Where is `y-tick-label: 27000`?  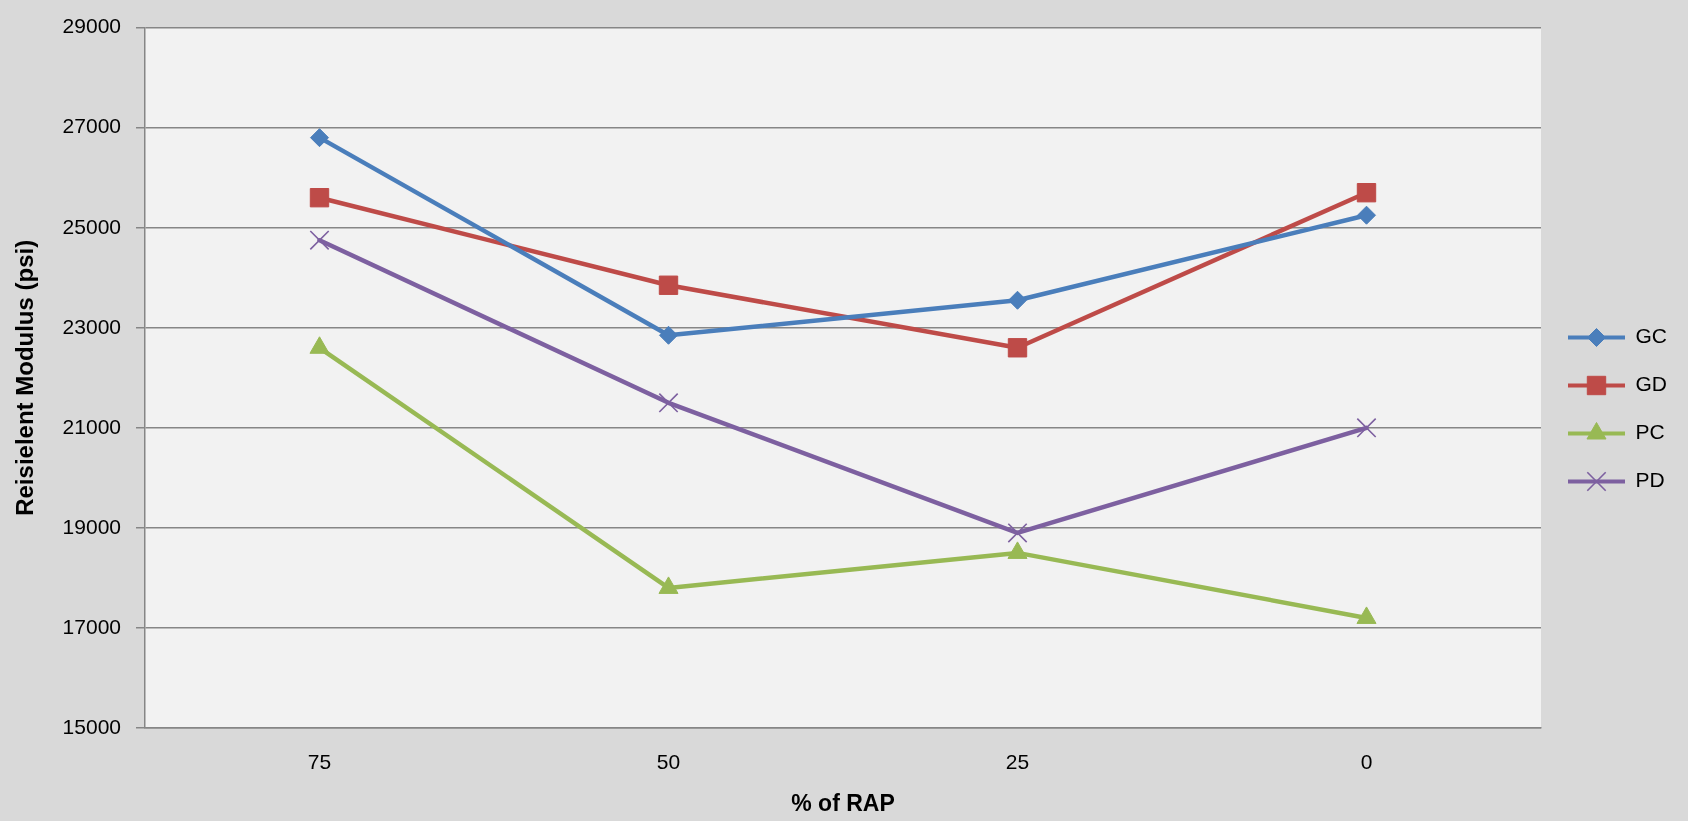 y-tick-label: 27000 is located at coordinates (91, 126).